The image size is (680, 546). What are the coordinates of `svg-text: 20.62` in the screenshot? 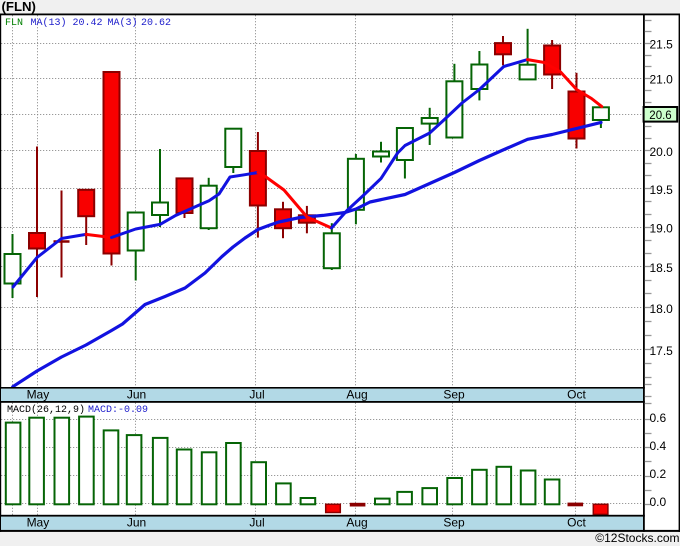 It's located at (156, 23).